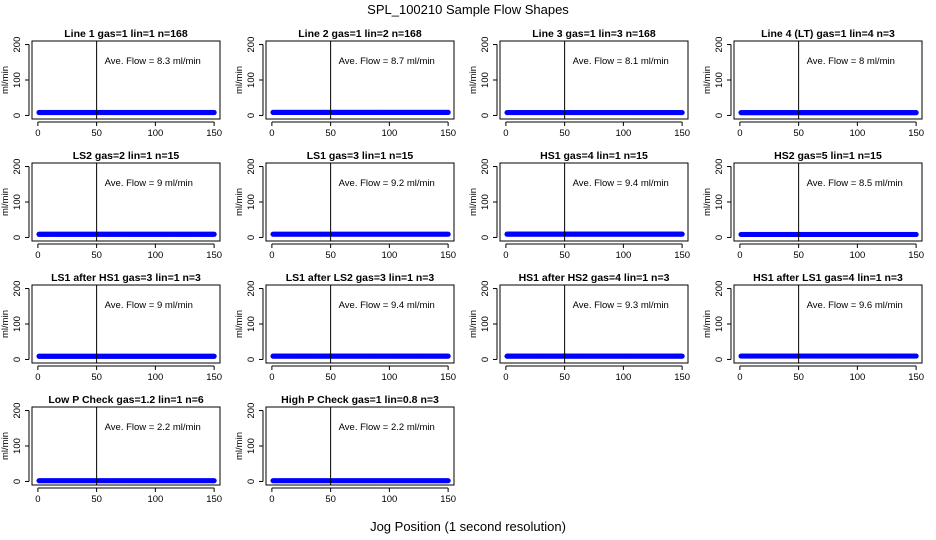 The image size is (936, 540). Describe the element at coordinates (153, 61) in the screenshot. I see `flow-annotation: Ave. Flow = 8.3 ml/min` at that location.